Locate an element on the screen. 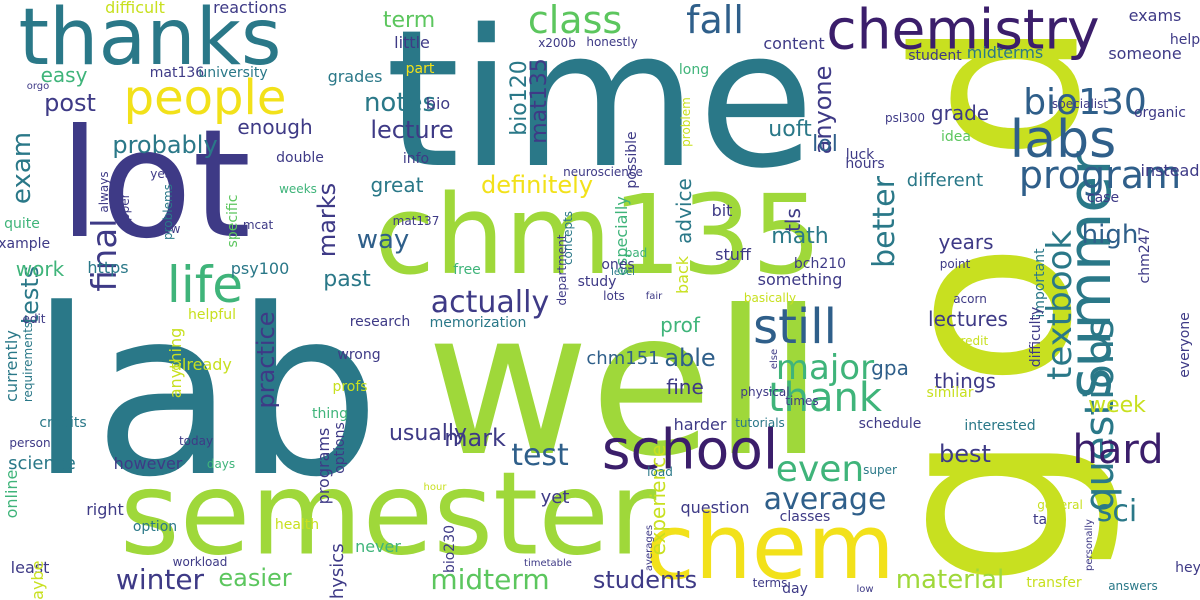 The height and width of the screenshot is (600, 1200). word-years: years is located at coordinates (966, 242).